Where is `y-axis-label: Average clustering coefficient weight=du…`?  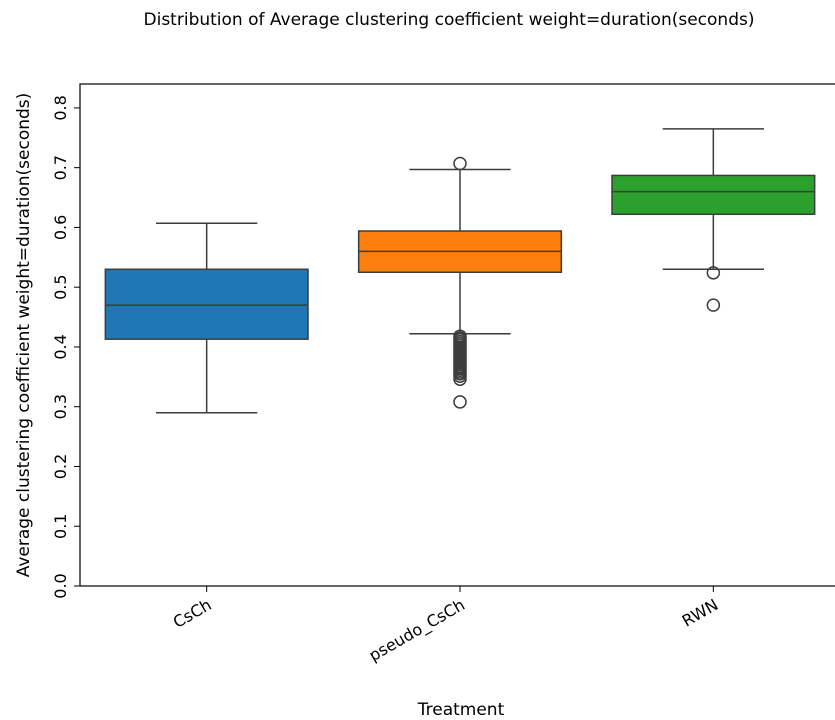 y-axis-label: Average clustering coefficient weight=du… is located at coordinates (24, 335).